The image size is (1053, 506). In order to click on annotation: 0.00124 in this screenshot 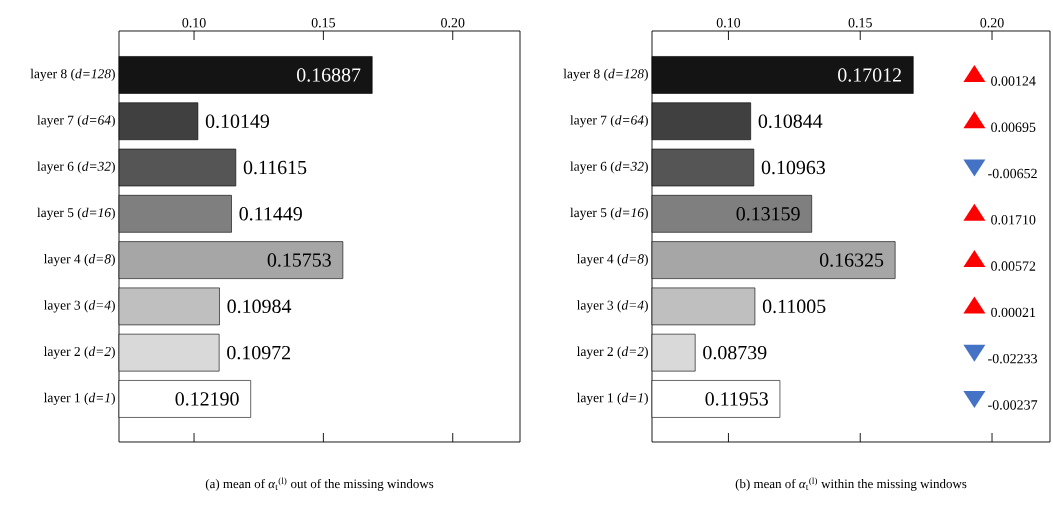, I will do `click(1013, 81)`.